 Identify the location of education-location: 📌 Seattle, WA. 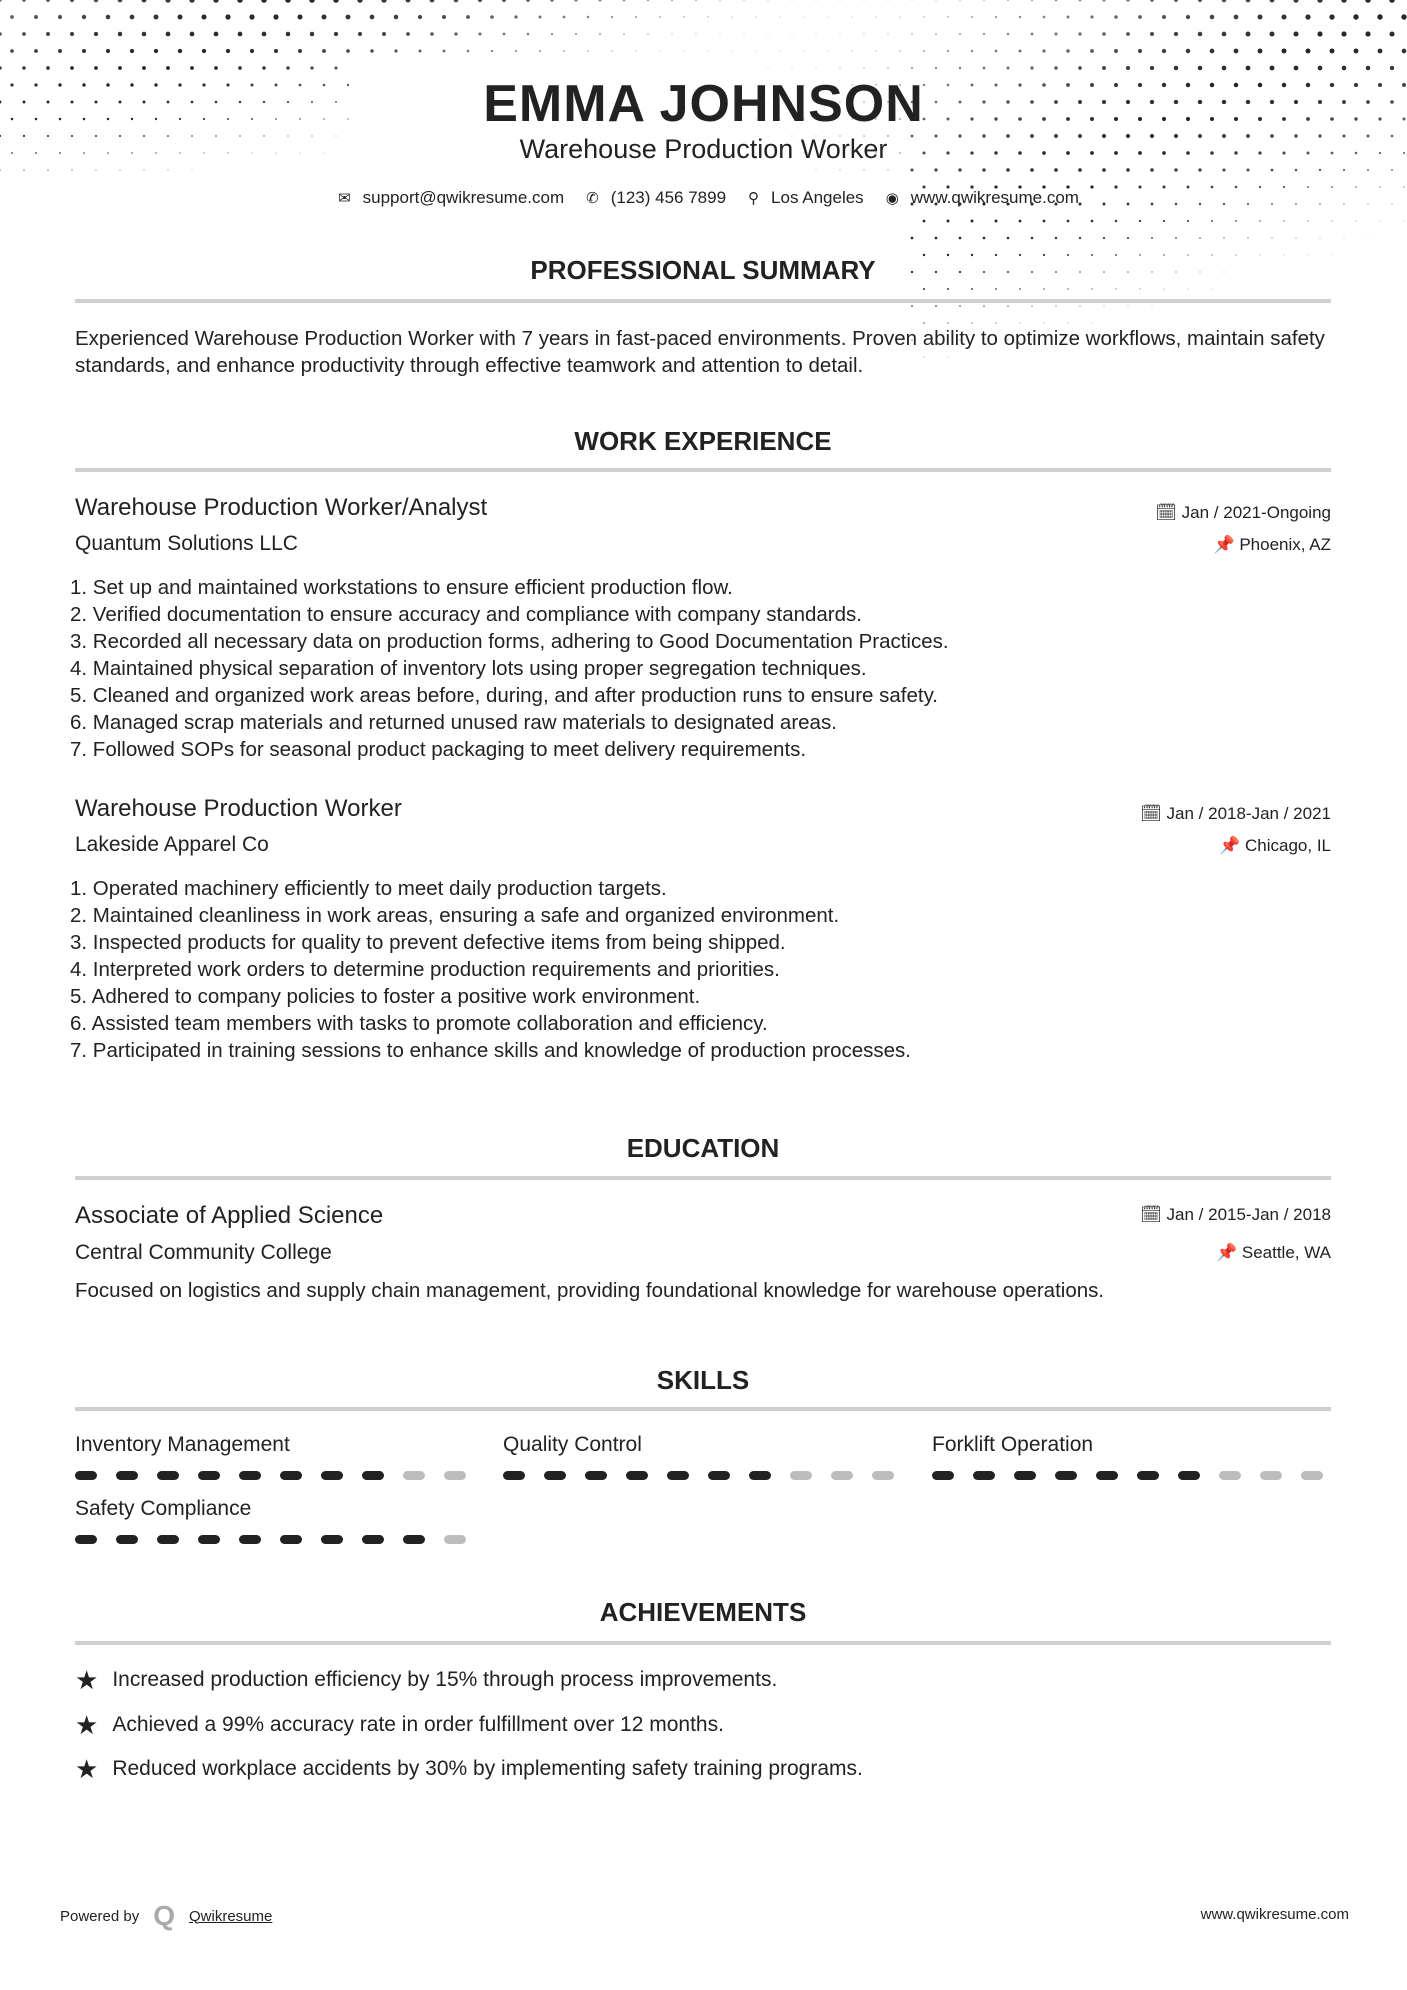
(1273, 1252).